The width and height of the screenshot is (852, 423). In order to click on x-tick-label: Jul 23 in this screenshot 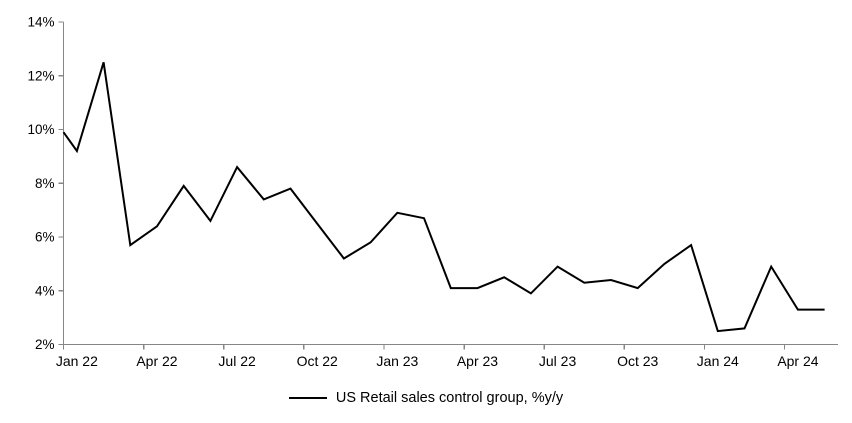, I will do `click(558, 361)`.